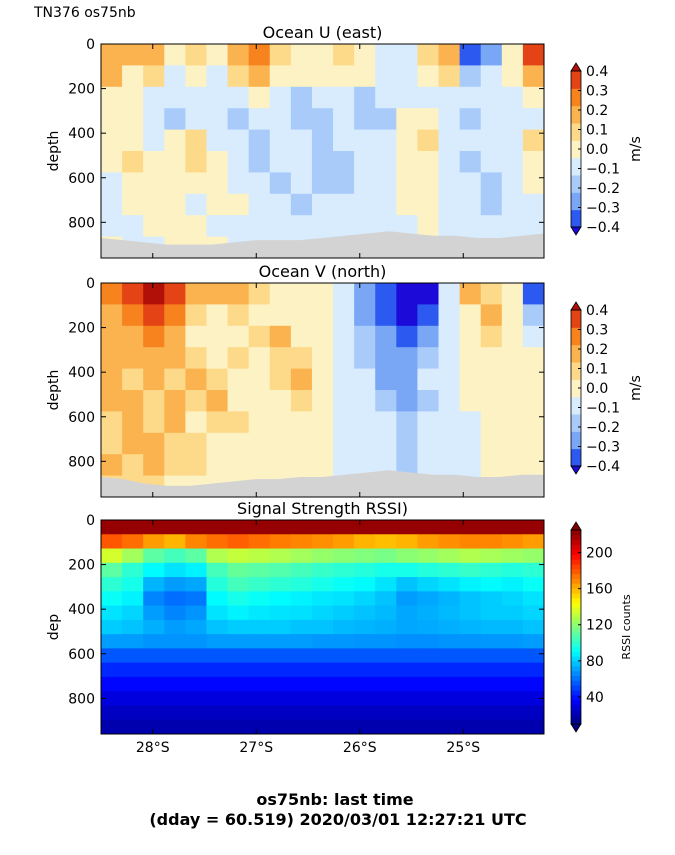 This screenshot has height=855, width=675. What do you see at coordinates (81, 223) in the screenshot?
I see `y-tick-label: 800` at bounding box center [81, 223].